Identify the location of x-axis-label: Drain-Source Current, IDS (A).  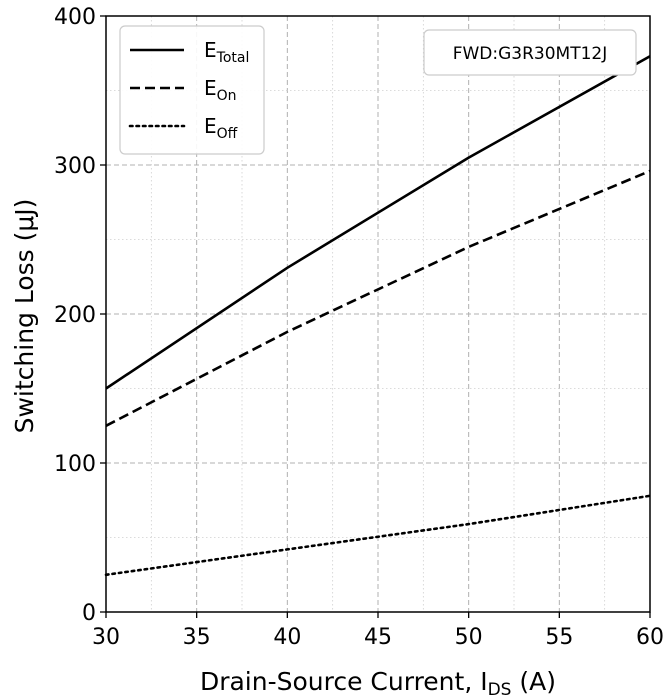
(378, 683).